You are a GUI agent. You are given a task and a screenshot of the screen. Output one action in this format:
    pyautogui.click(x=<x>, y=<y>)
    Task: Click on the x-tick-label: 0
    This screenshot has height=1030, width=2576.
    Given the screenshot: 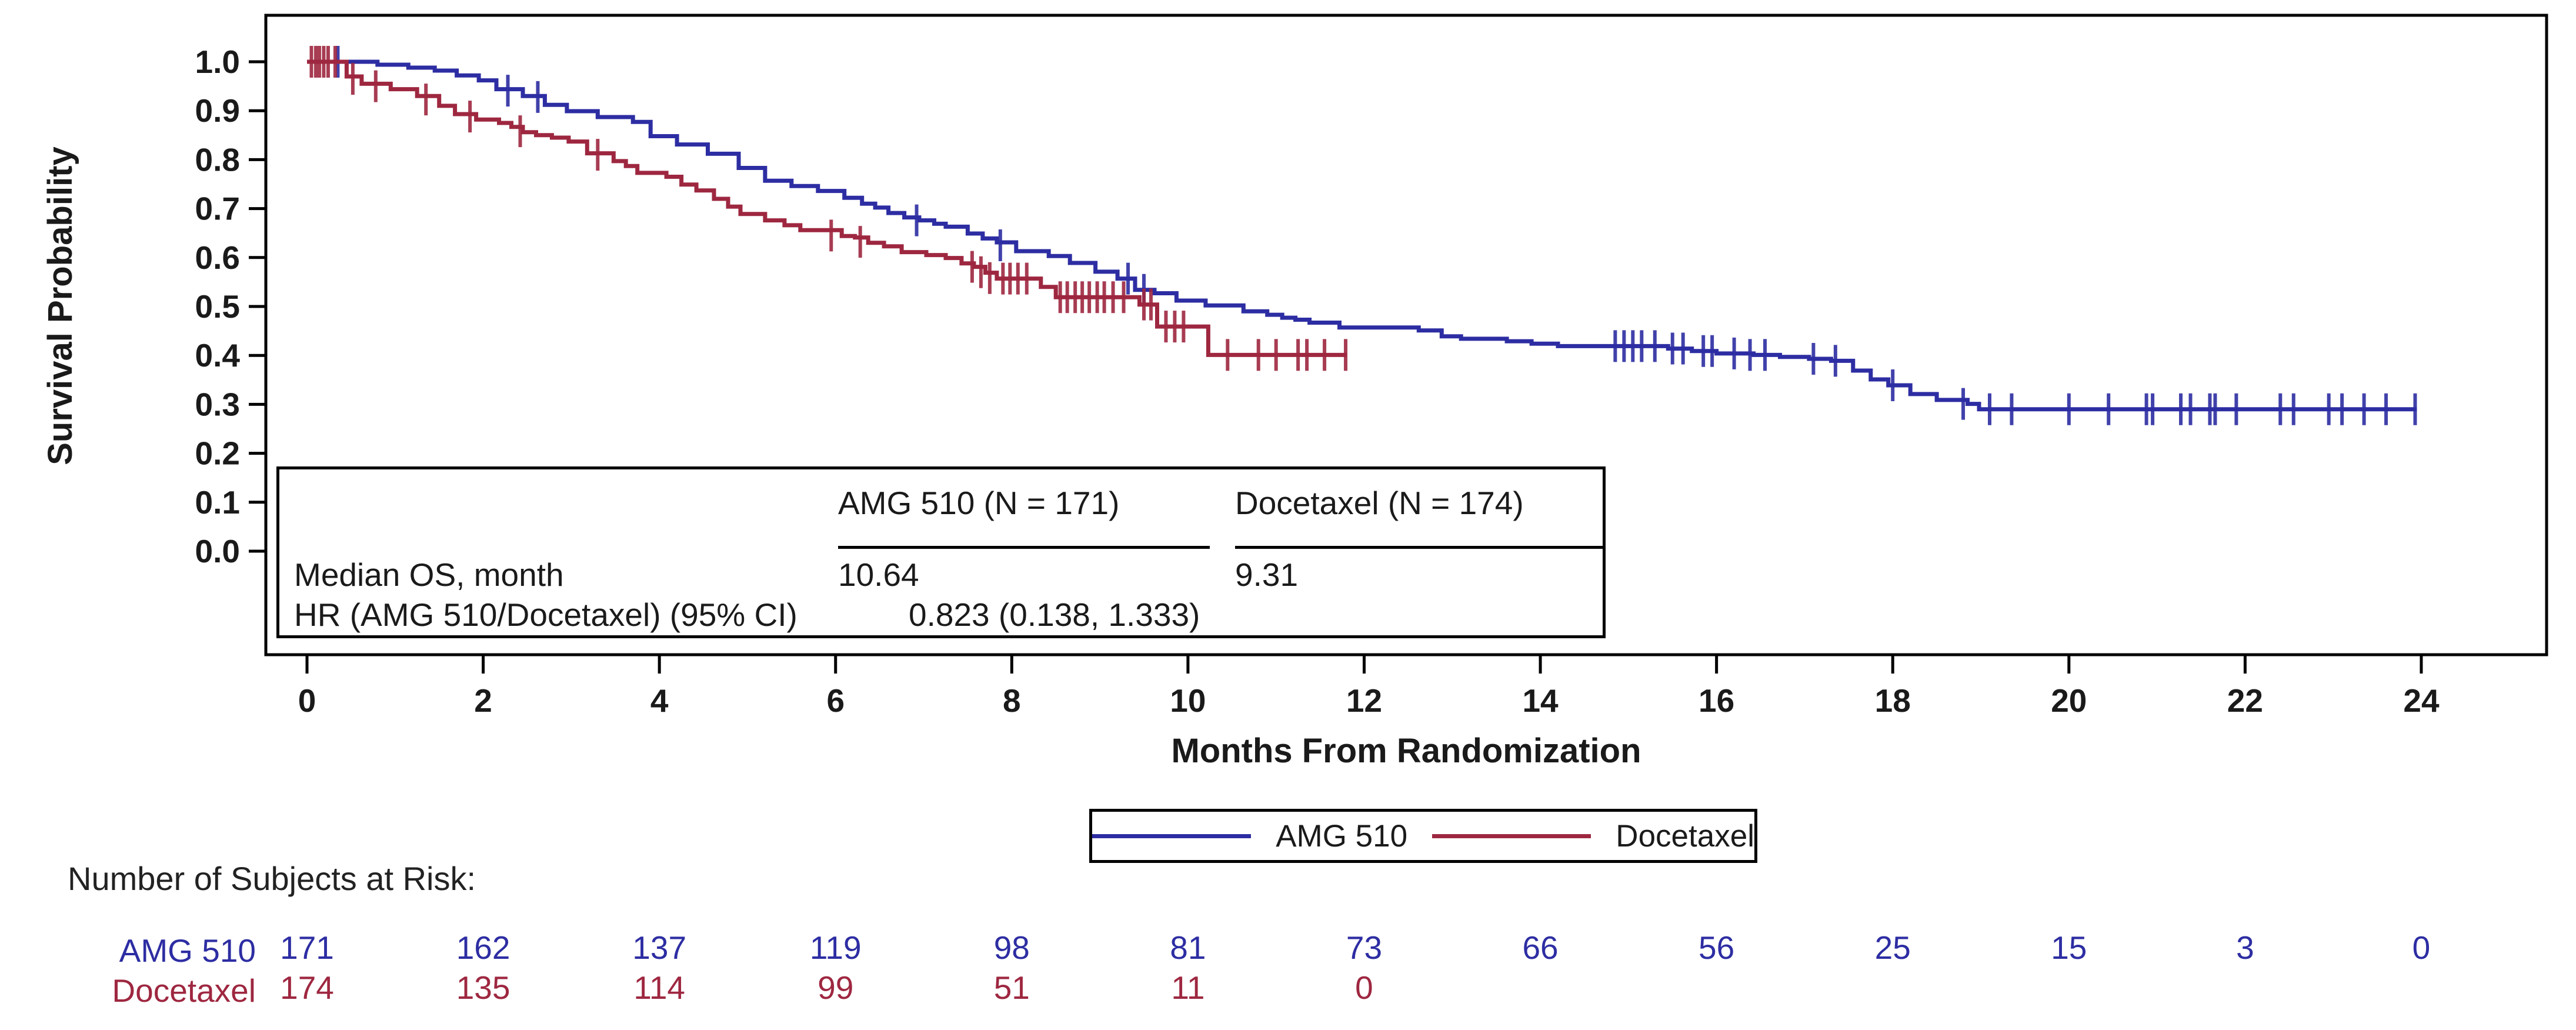 What is the action you would take?
    pyautogui.click(x=307, y=700)
    